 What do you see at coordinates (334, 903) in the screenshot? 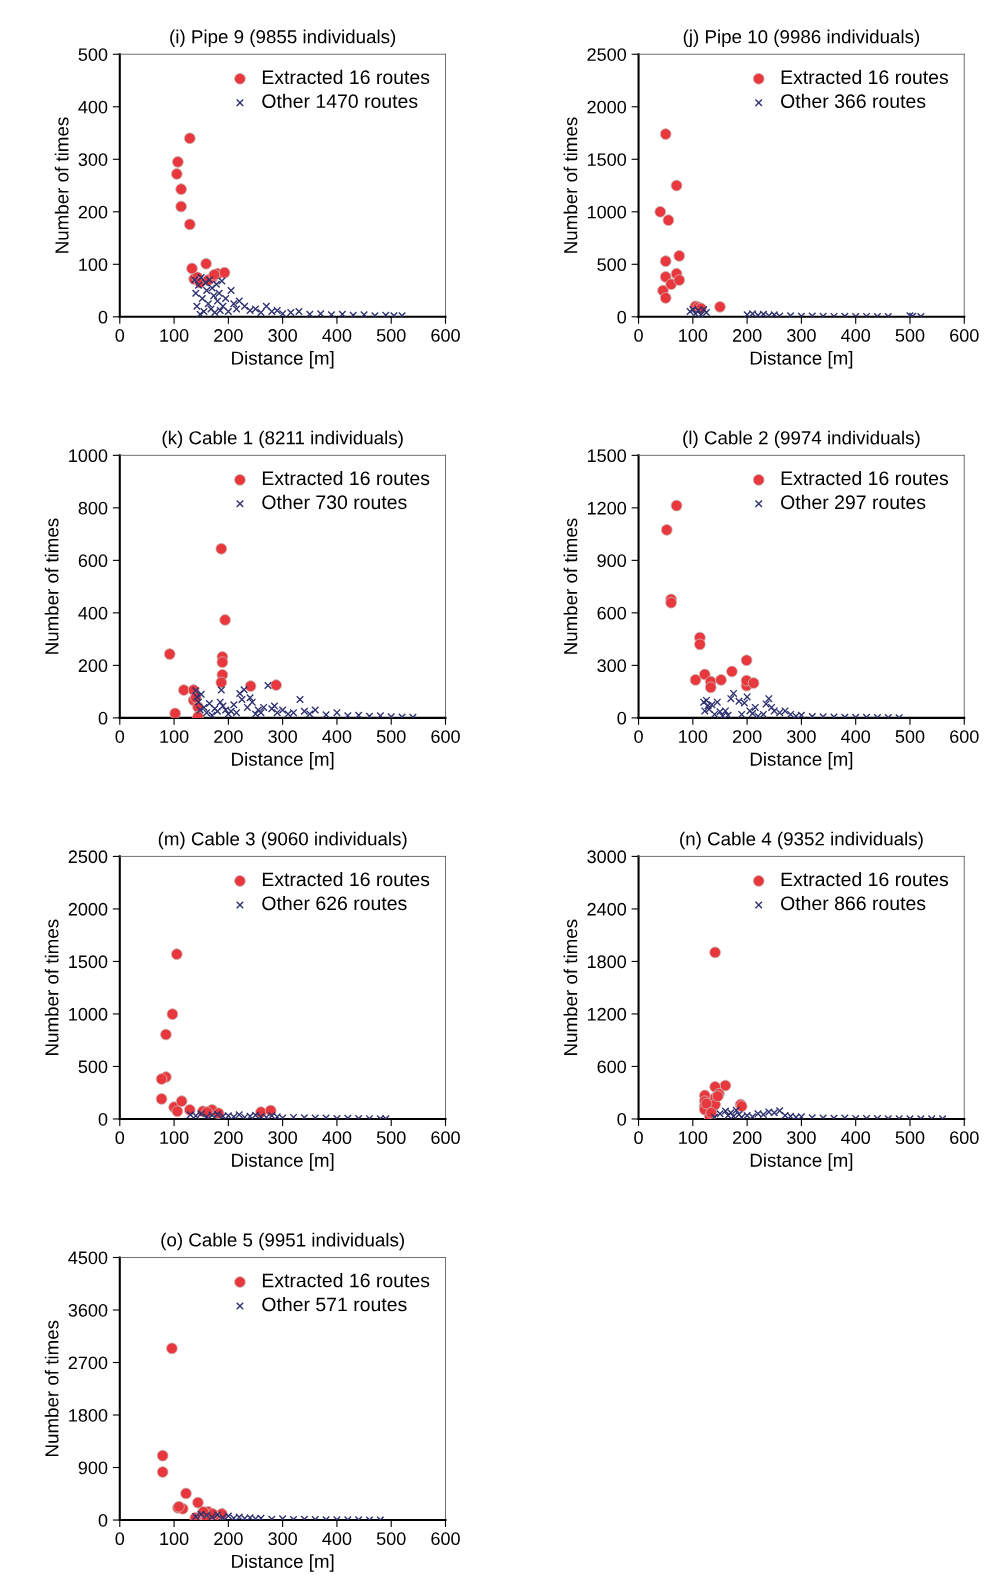
I see `legend-label: Other 626 routes` at bounding box center [334, 903].